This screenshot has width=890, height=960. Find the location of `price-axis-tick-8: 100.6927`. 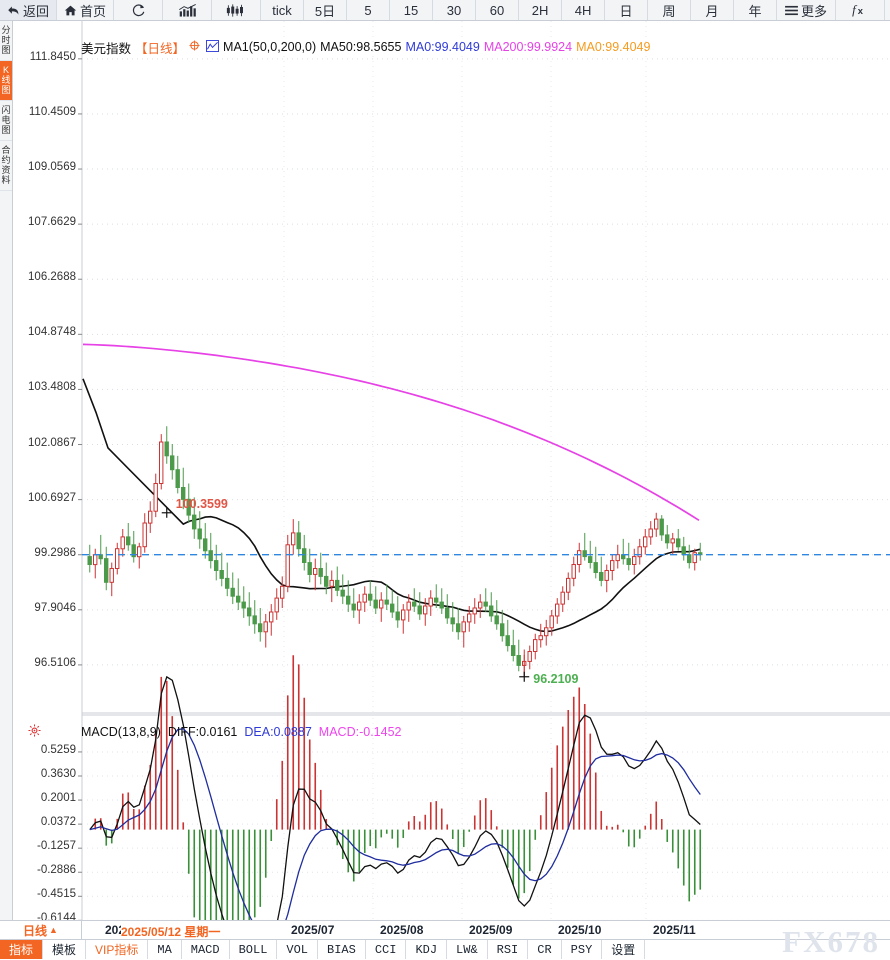

price-axis-tick-8: 100.6927 is located at coordinates (52, 497).